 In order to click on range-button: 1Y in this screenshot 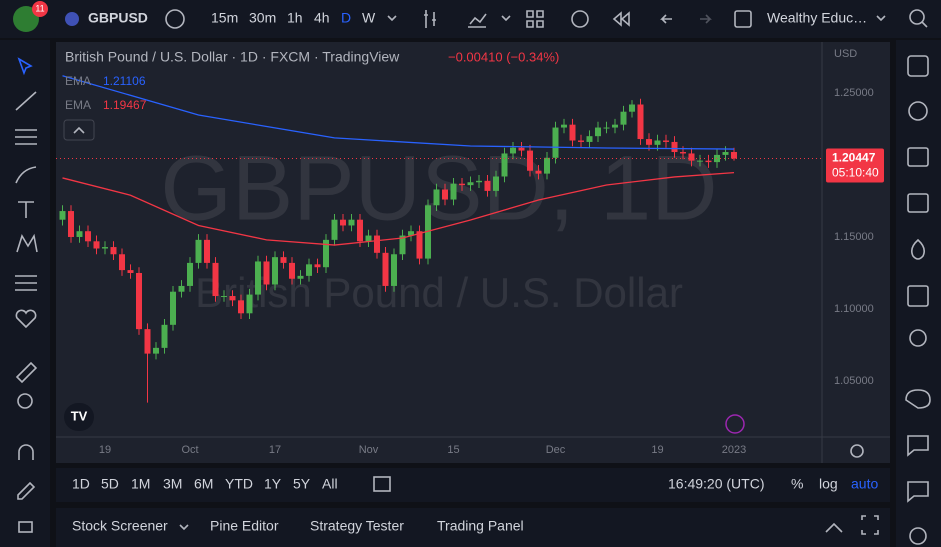, I will do `click(273, 484)`.